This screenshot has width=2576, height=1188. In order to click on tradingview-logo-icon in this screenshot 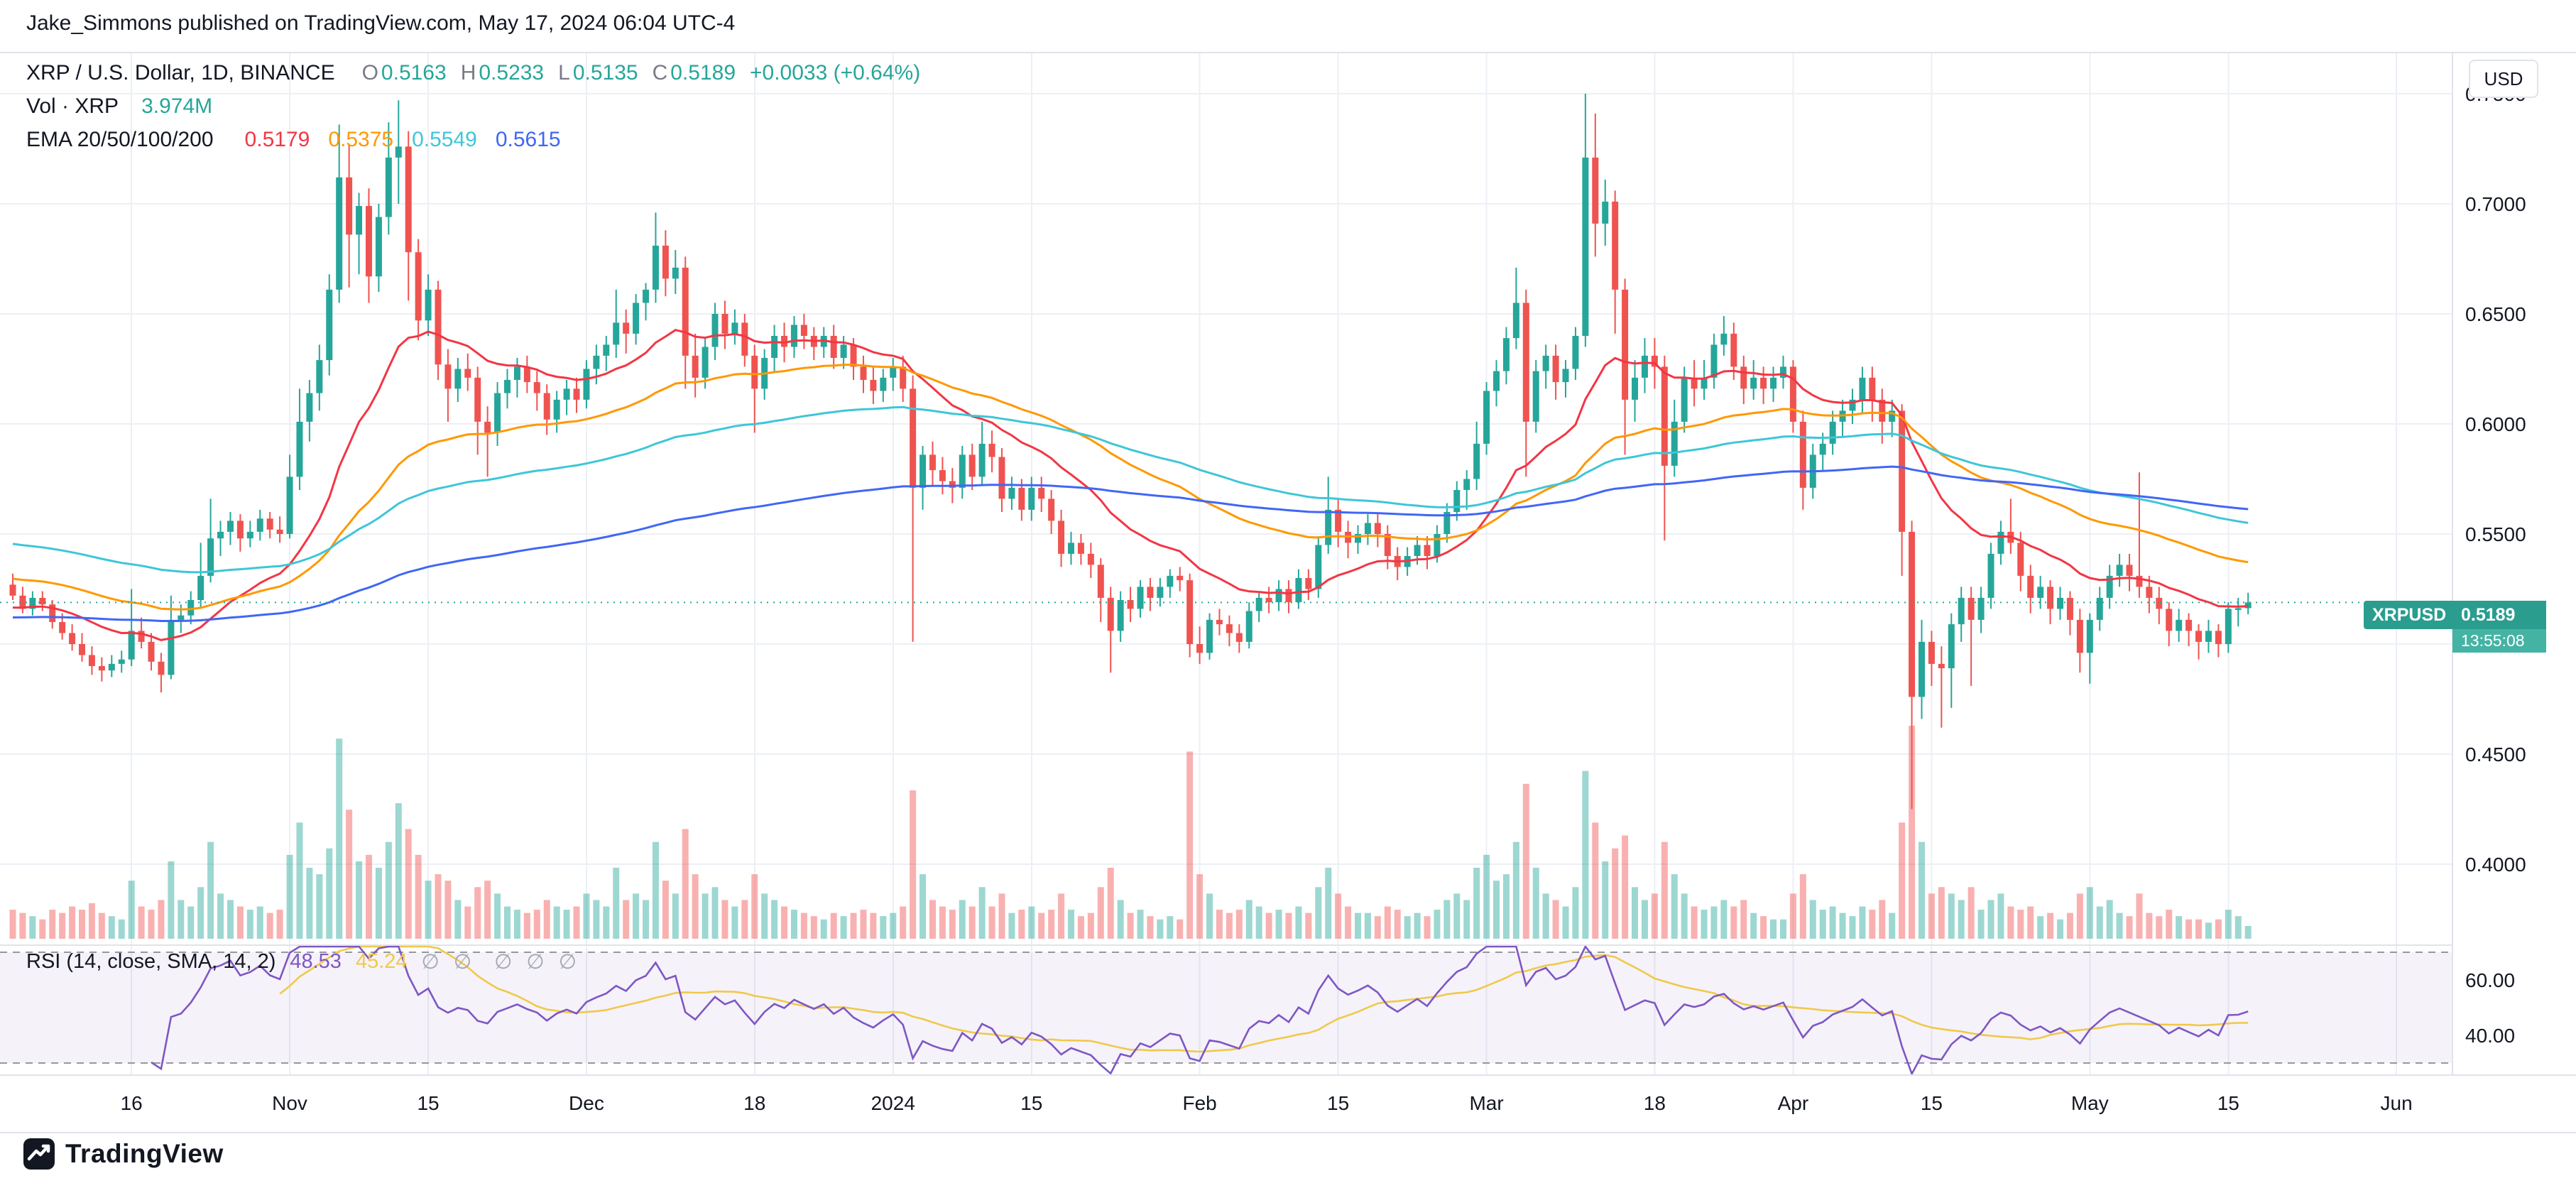, I will do `click(39, 1154)`.